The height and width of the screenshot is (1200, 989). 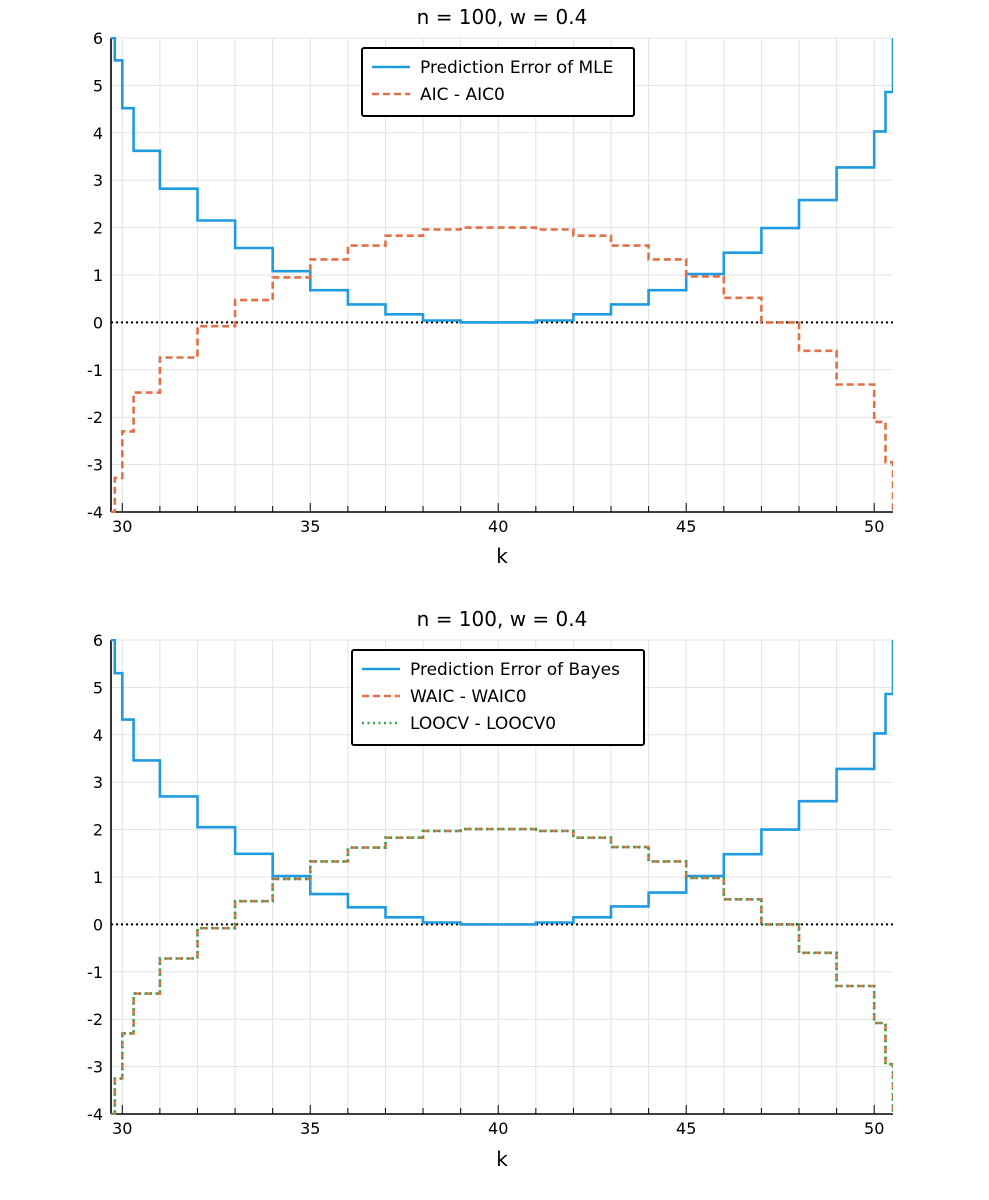 What do you see at coordinates (515, 670) in the screenshot?
I see `legend-label: Prediction Error of Bayes` at bounding box center [515, 670].